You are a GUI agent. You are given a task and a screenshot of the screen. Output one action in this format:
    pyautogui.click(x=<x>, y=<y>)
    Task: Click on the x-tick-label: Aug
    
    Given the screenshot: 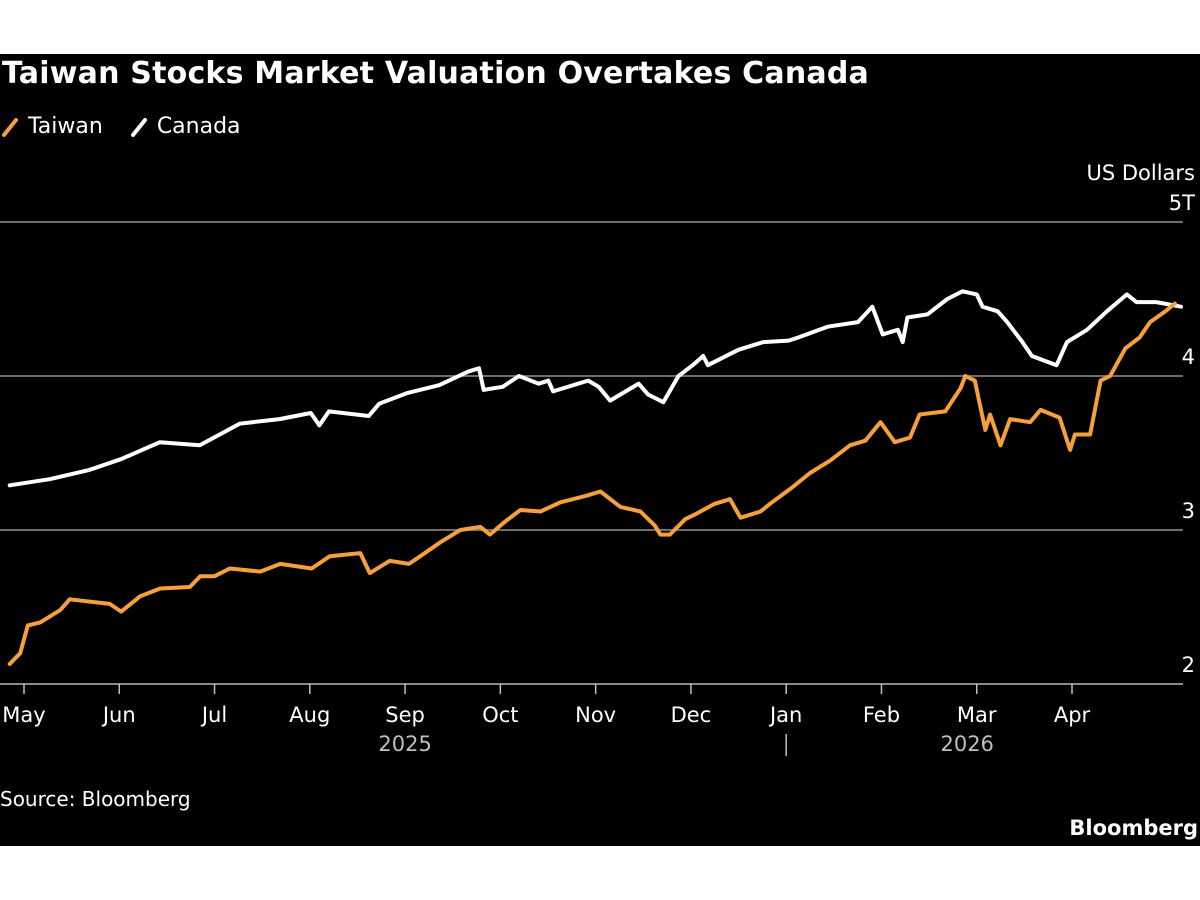 What is the action you would take?
    pyautogui.click(x=309, y=715)
    